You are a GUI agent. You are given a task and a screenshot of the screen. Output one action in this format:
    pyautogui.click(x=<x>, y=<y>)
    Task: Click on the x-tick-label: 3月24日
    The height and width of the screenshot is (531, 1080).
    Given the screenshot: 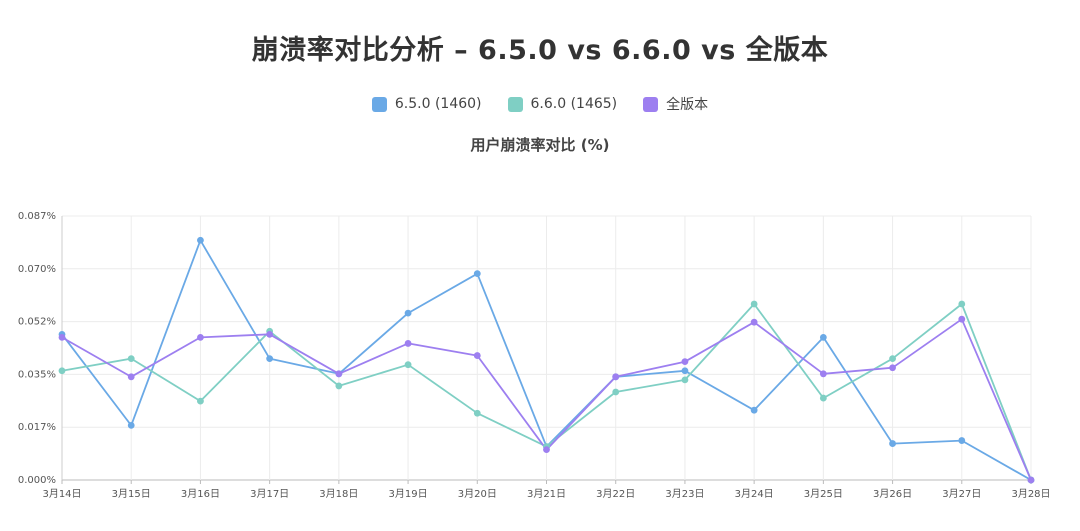 What is the action you would take?
    pyautogui.click(x=754, y=494)
    